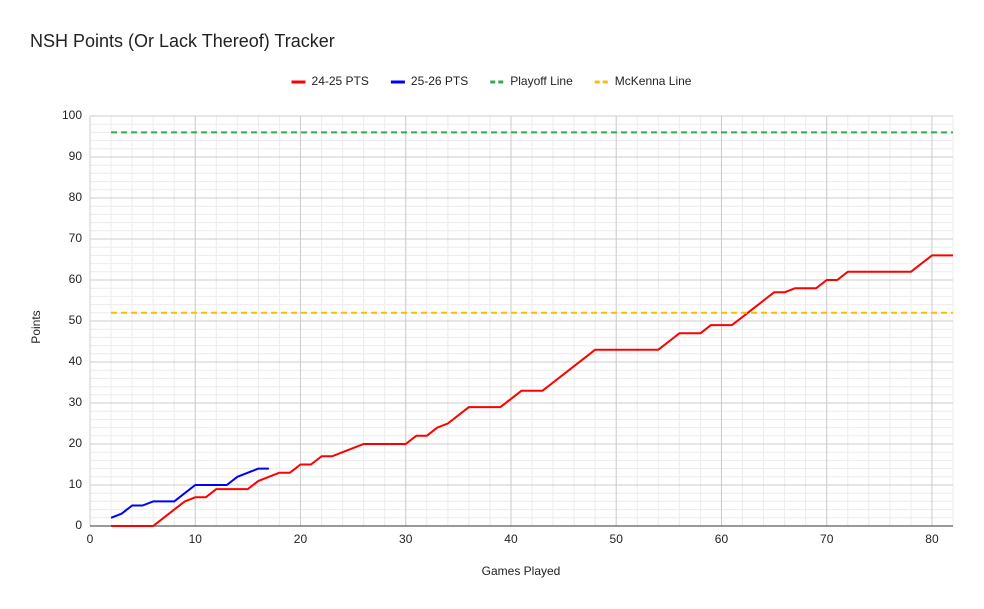 Image resolution: width=984 pixels, height=609 pixels. What do you see at coordinates (521, 571) in the screenshot?
I see `x-axis-label: Games Played` at bounding box center [521, 571].